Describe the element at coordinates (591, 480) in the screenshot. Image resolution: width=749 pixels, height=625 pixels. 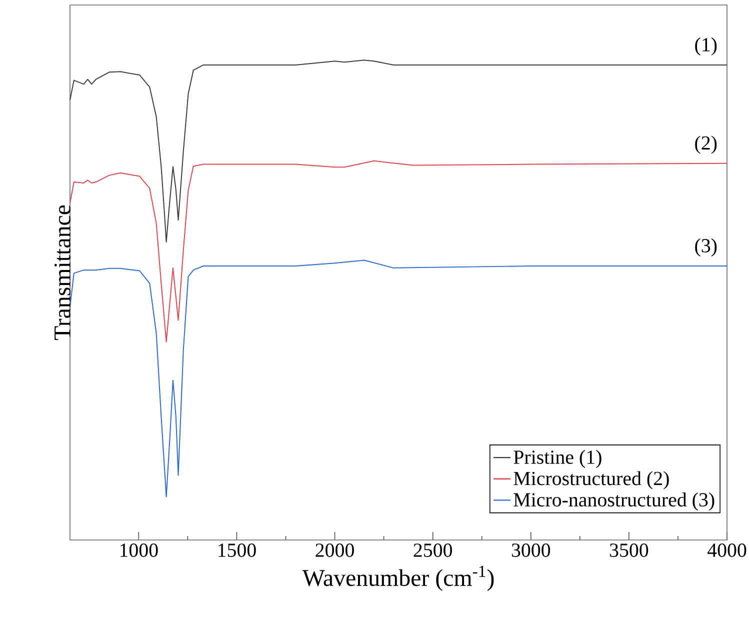
I see `legend-label: Microstructured (2)` at that location.